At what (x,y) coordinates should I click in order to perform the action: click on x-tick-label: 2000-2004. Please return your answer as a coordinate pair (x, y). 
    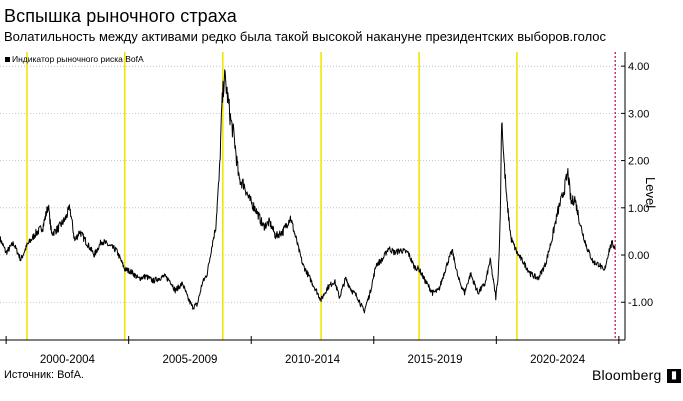
    Looking at the image, I should click on (68, 360).